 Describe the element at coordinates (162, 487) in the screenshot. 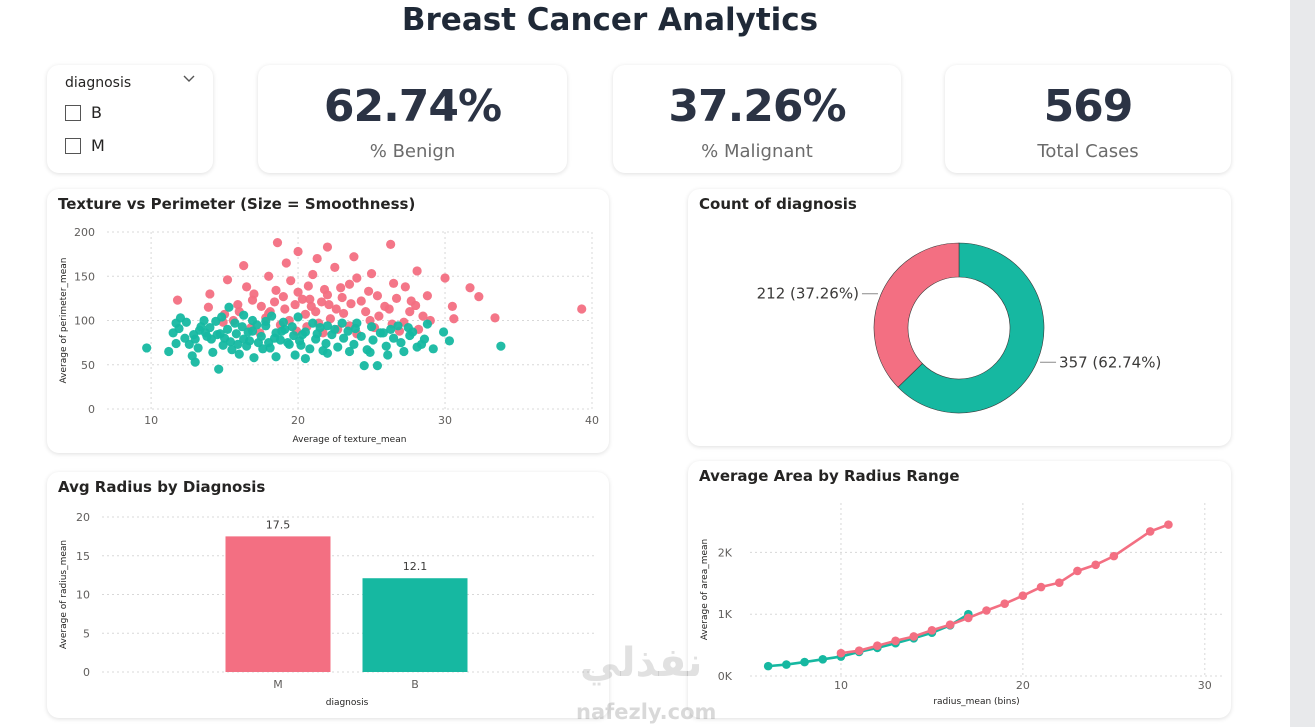

I see `visual-title: Avg Radius by Diagnosis` at that location.